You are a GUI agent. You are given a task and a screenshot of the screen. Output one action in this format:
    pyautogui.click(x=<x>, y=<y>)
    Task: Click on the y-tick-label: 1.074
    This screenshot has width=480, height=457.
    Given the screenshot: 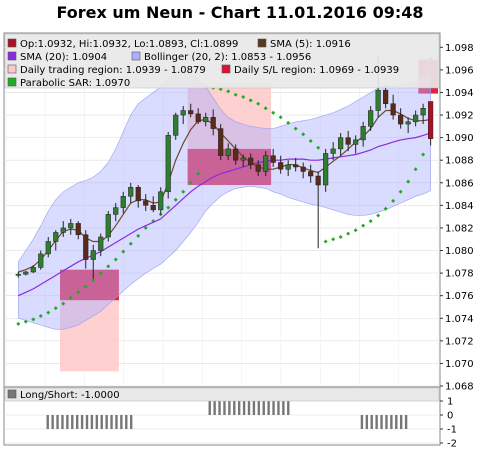 What is the action you would take?
    pyautogui.click(x=459, y=319)
    